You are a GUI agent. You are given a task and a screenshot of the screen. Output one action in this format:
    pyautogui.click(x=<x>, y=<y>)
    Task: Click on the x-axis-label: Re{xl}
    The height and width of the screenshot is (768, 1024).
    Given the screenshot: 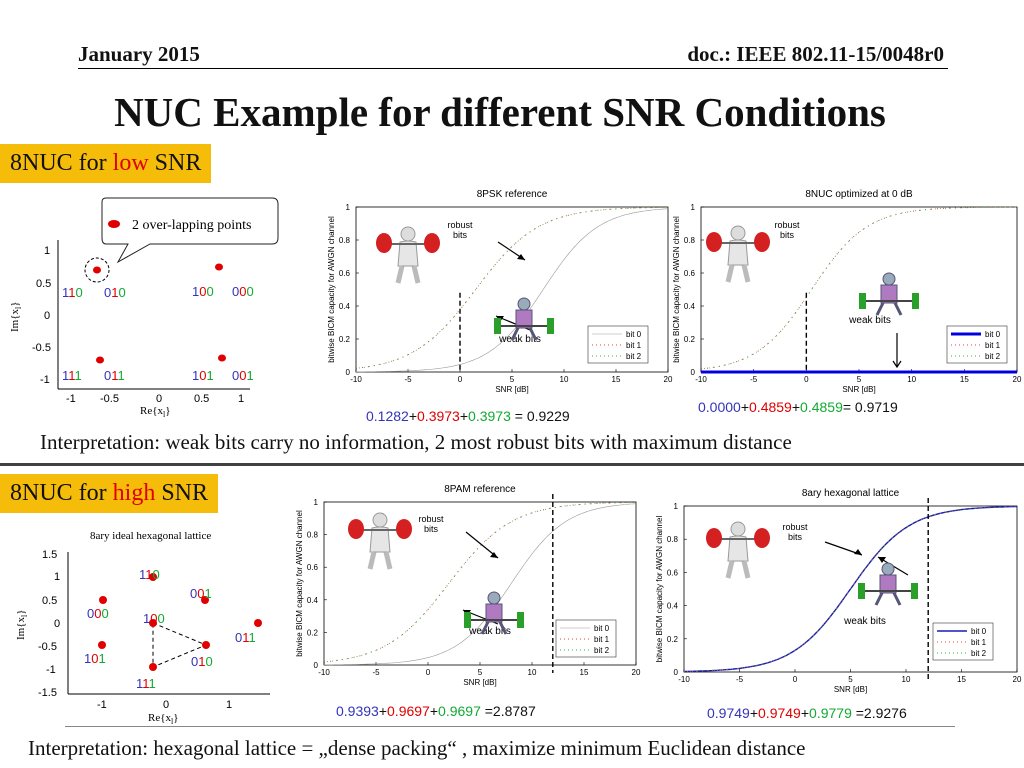 What is the action you would take?
    pyautogui.click(x=155, y=412)
    